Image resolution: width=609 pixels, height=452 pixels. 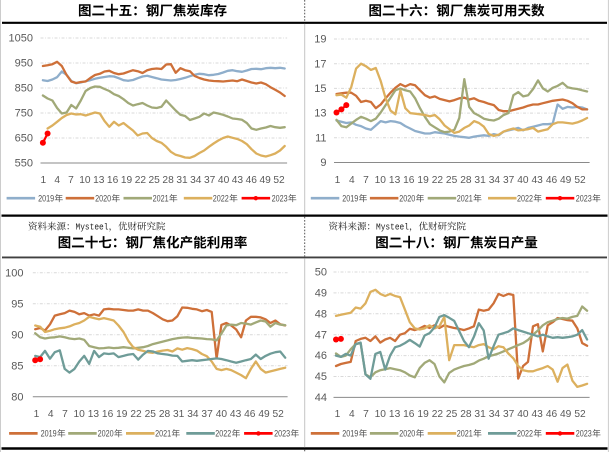 What do you see at coordinates (17, 397) in the screenshot?
I see `svg-text: 80` at bounding box center [17, 397].